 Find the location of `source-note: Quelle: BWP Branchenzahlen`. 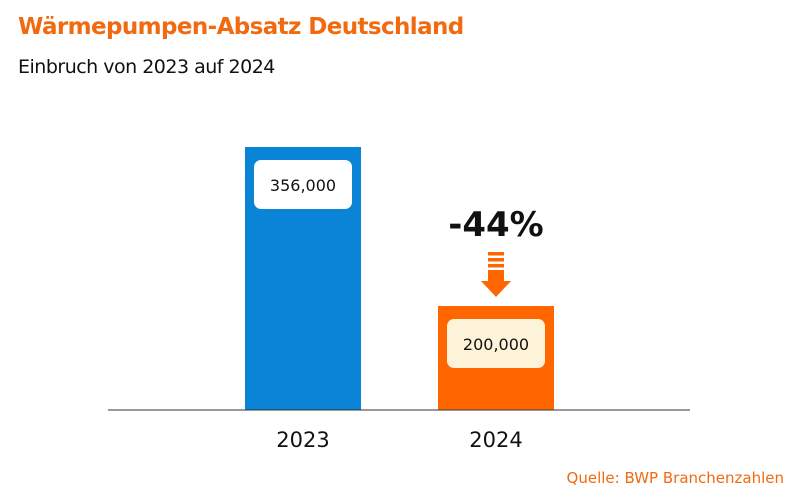

source-note: Quelle: BWP Branchenzahlen is located at coordinates (675, 478).